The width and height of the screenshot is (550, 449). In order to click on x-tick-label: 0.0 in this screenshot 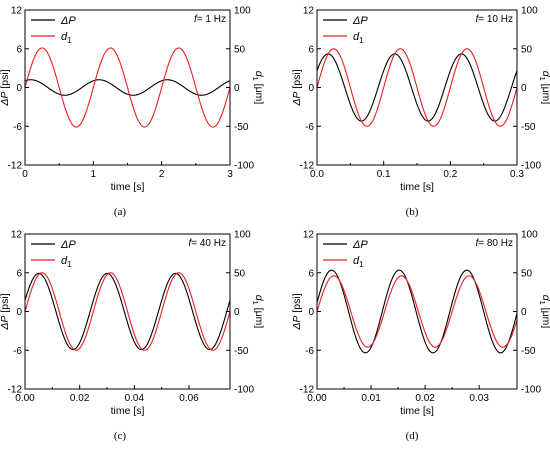, I will do `click(317, 174)`.